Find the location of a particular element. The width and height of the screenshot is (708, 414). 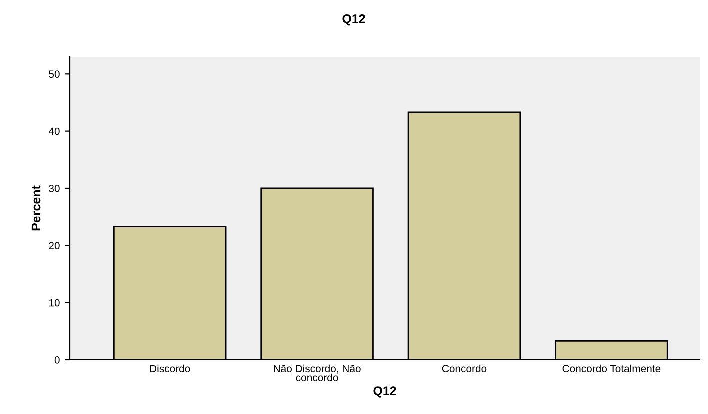

y-tick-label: 10 is located at coordinates (54, 303).